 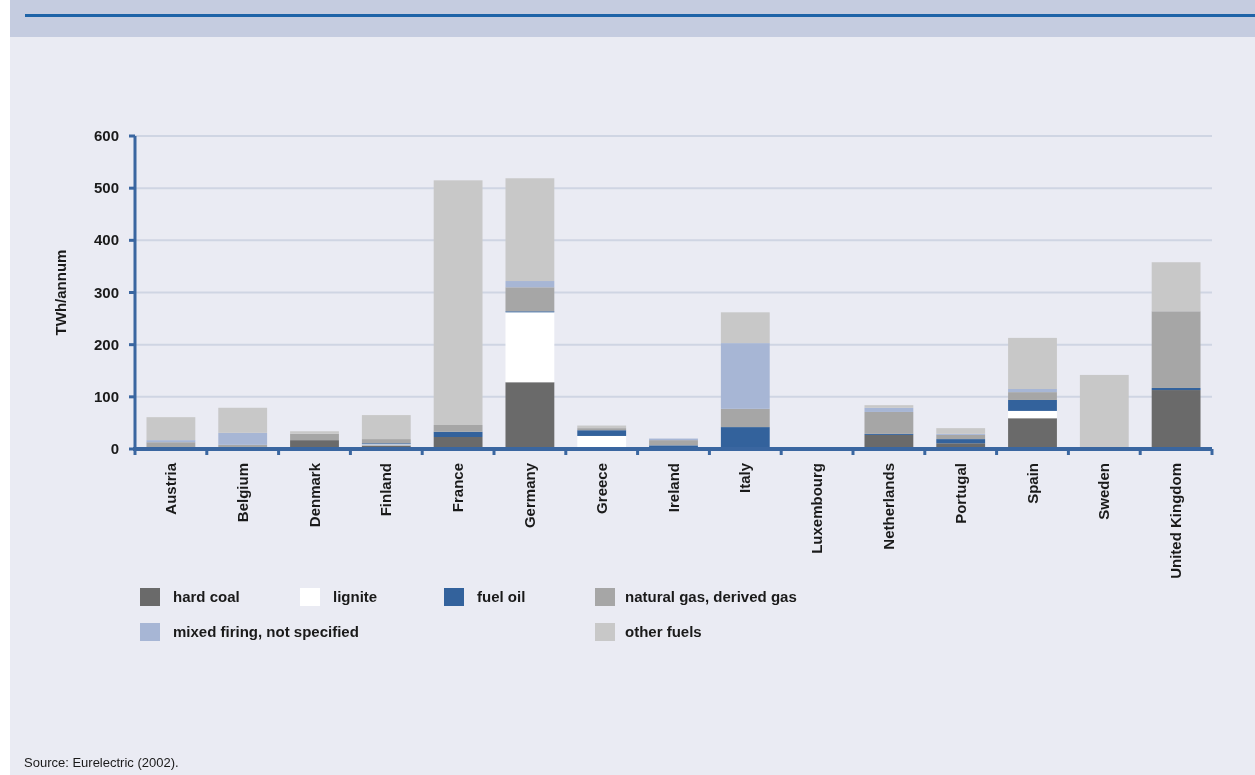 What do you see at coordinates (817, 508) in the screenshot?
I see `x-tick-label: Luxembourg` at bounding box center [817, 508].